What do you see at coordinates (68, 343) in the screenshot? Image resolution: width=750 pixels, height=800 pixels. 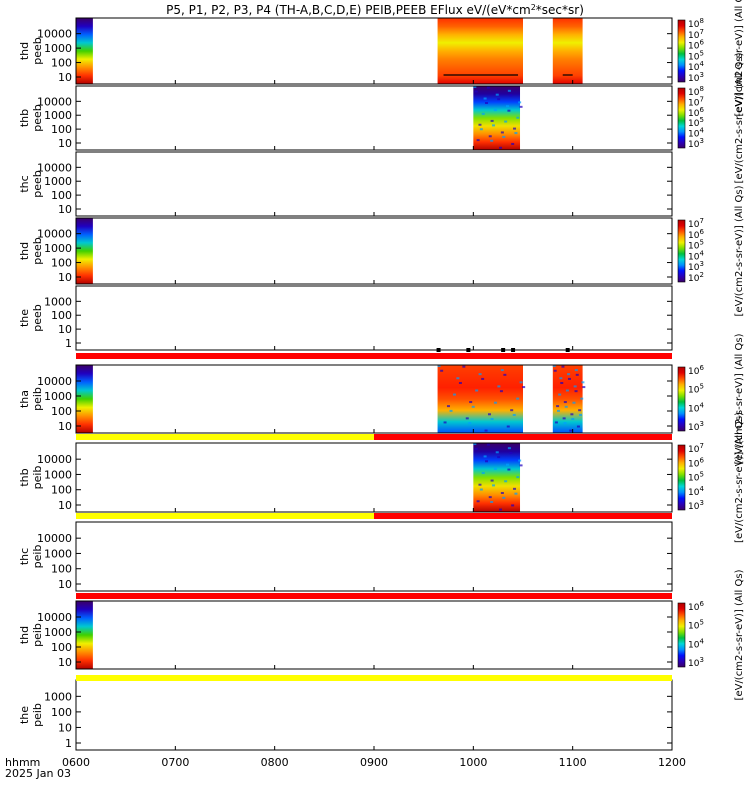 I see `y-tick-label: 1` at bounding box center [68, 343].